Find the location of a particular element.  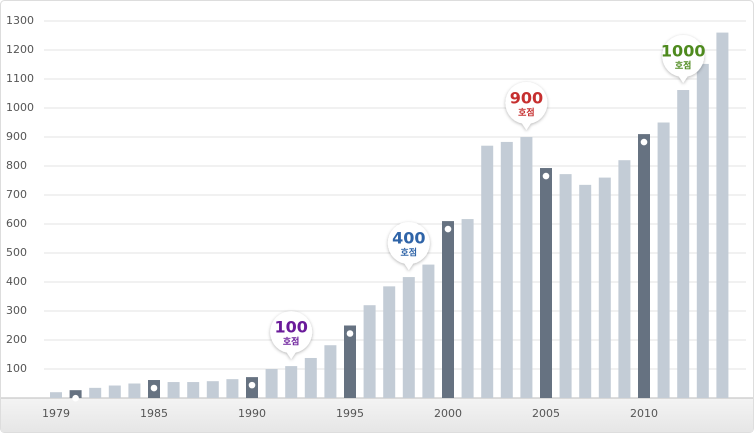

x-tick-label: 2010 is located at coordinates (644, 413).